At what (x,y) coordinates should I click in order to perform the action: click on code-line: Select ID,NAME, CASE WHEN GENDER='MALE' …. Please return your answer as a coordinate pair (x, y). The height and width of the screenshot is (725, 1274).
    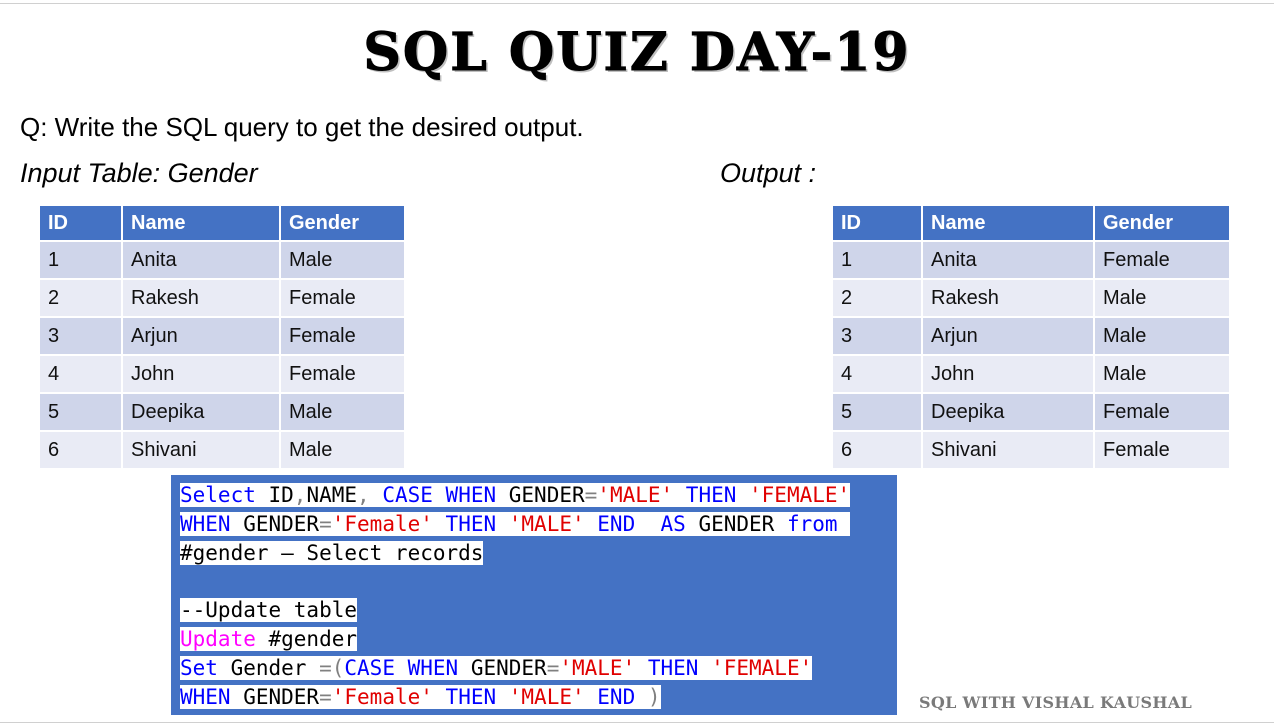
    Looking at the image, I should click on (538, 495).